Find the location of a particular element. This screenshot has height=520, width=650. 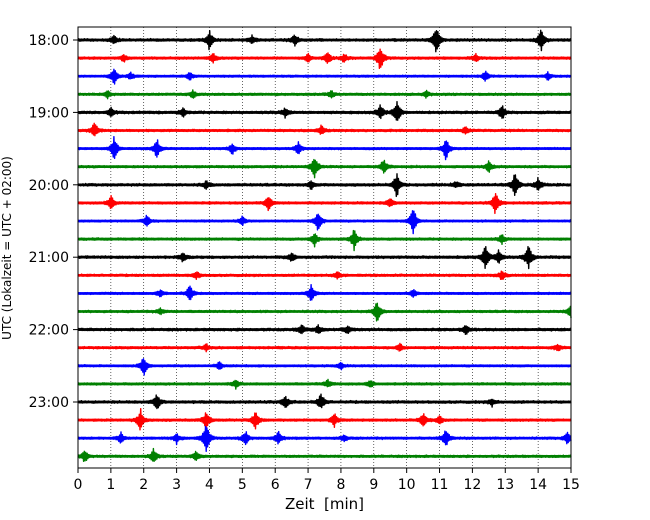

x-axis-label: Zeit [min] is located at coordinates (324, 504).